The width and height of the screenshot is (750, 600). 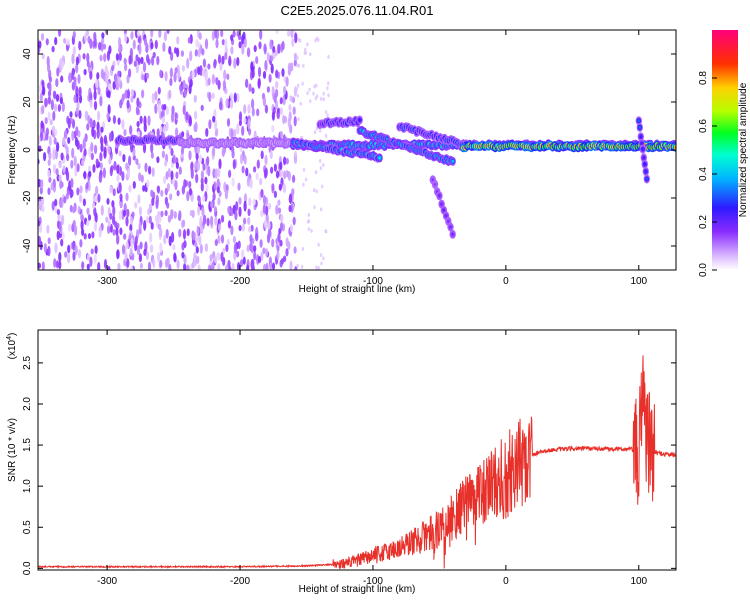 I want to click on snr-multiplier: (x104), so click(x=12, y=346).